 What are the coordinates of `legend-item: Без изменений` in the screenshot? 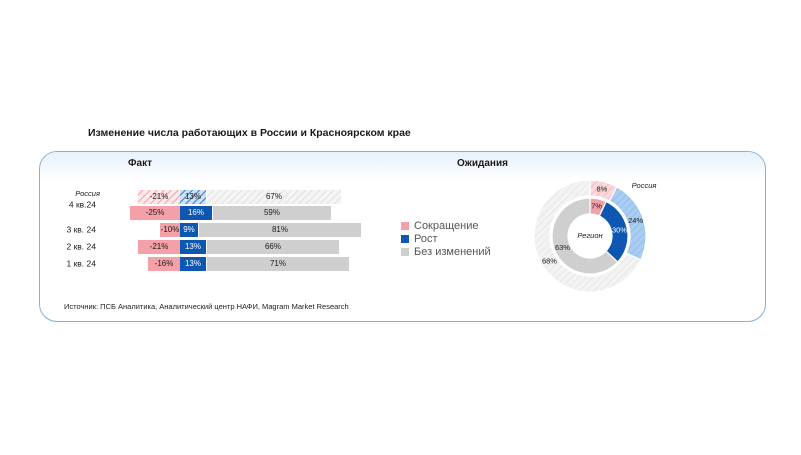 It's located at (446, 251).